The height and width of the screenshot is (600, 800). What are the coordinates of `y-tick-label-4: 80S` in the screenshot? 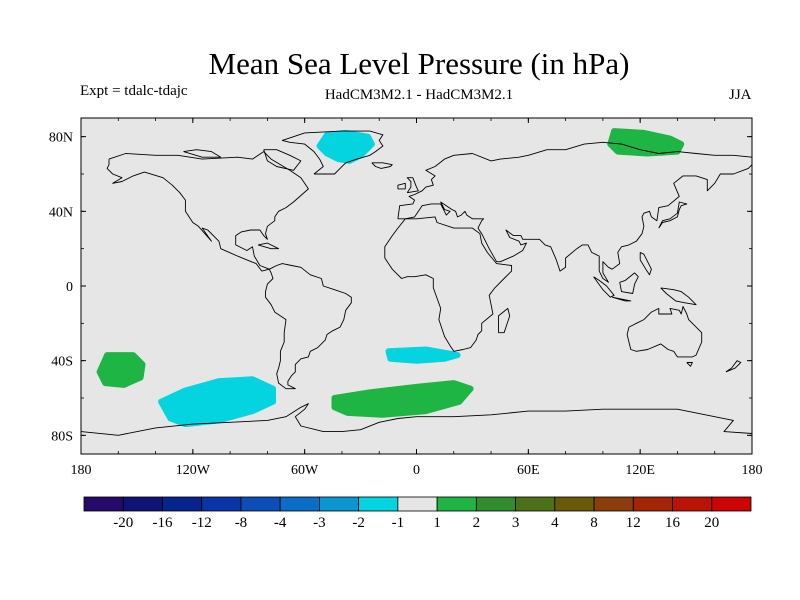 It's located at (62, 436).